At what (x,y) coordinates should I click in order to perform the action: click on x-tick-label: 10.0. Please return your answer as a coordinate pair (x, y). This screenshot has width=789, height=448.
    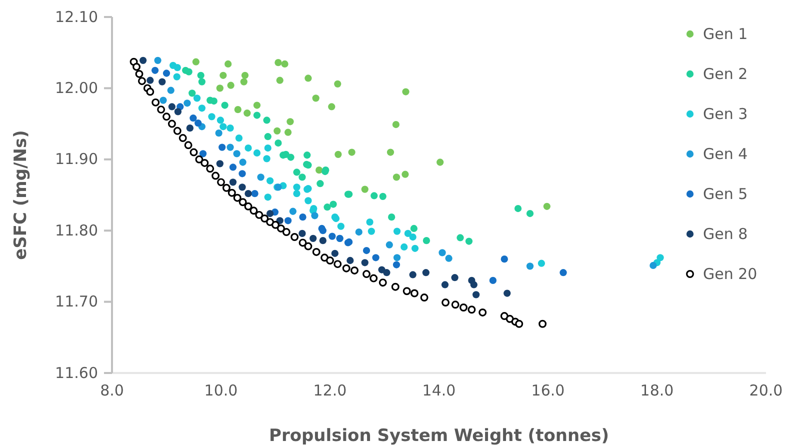
    Looking at the image, I should click on (221, 391).